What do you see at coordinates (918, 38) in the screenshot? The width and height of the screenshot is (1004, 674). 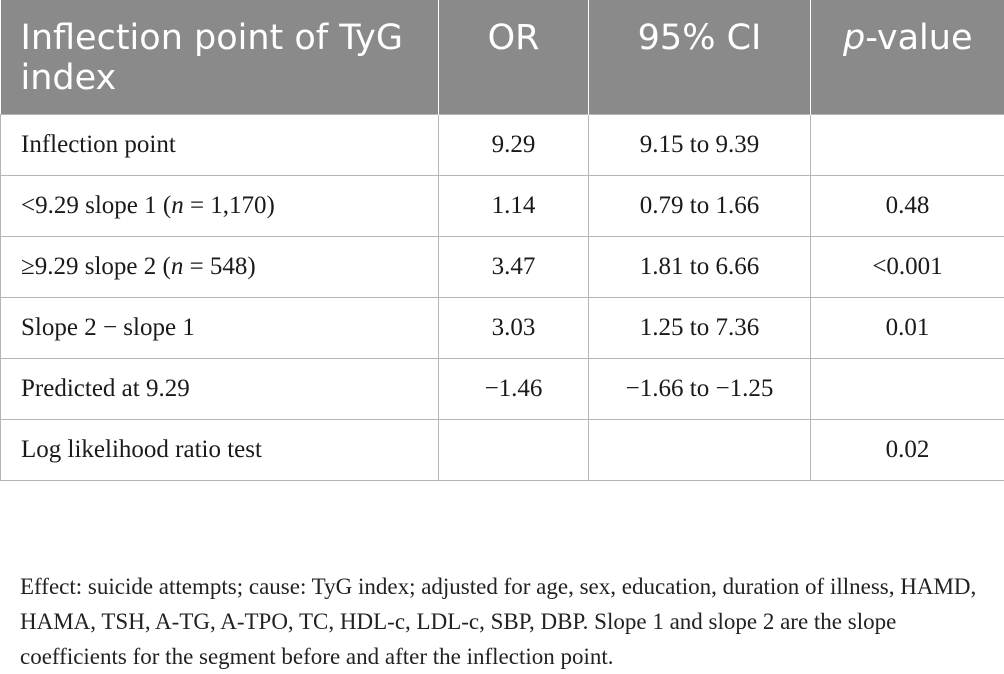 I see `header-p-suffix: -value` at bounding box center [918, 38].